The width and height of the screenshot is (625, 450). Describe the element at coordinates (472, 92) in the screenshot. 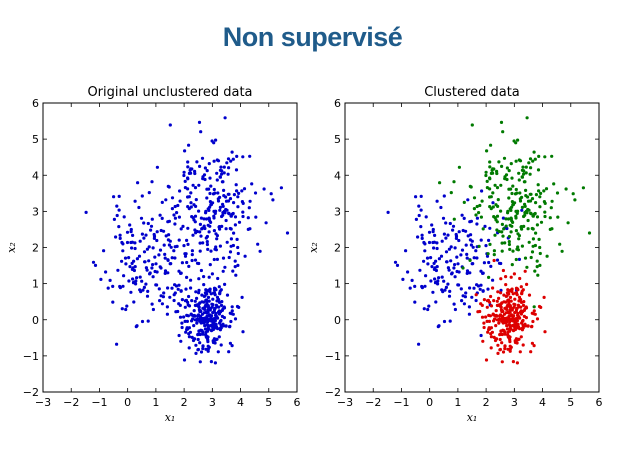

I see `chart-title: Clustered data` at that location.